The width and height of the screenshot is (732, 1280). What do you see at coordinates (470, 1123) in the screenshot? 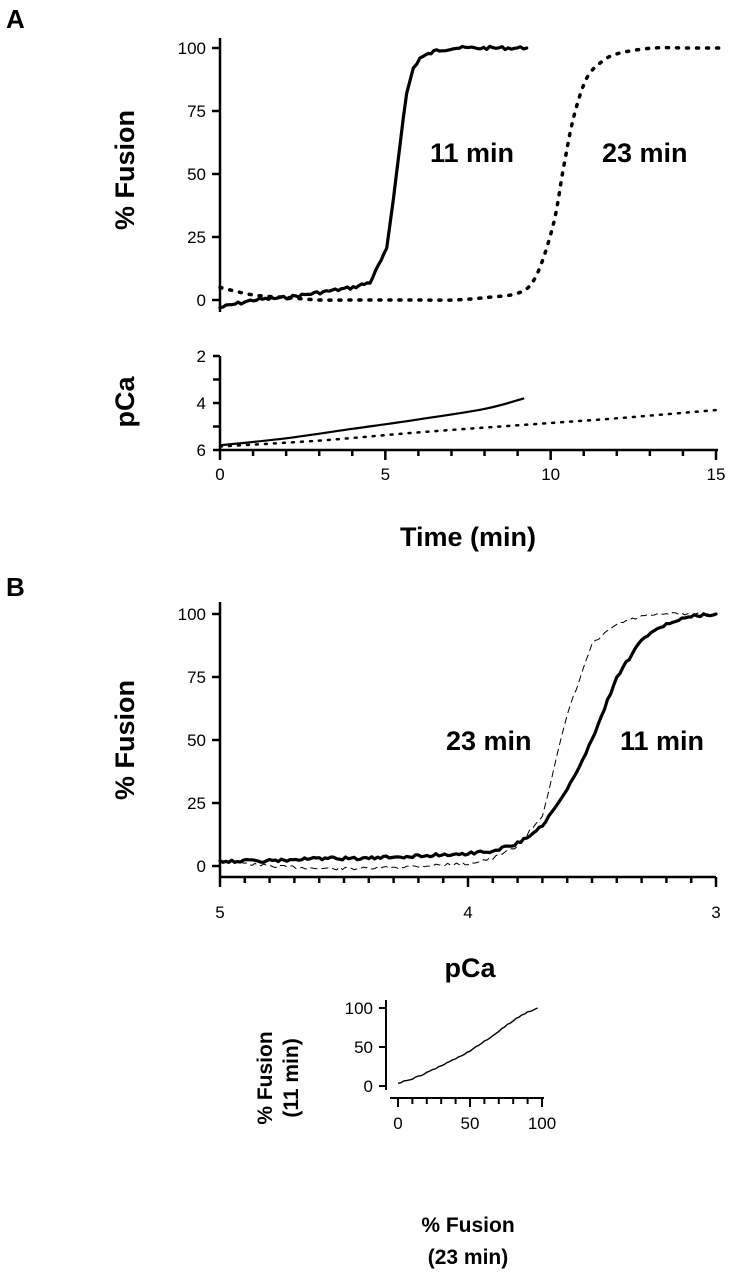
I see `x-tick-label: 50` at bounding box center [470, 1123].